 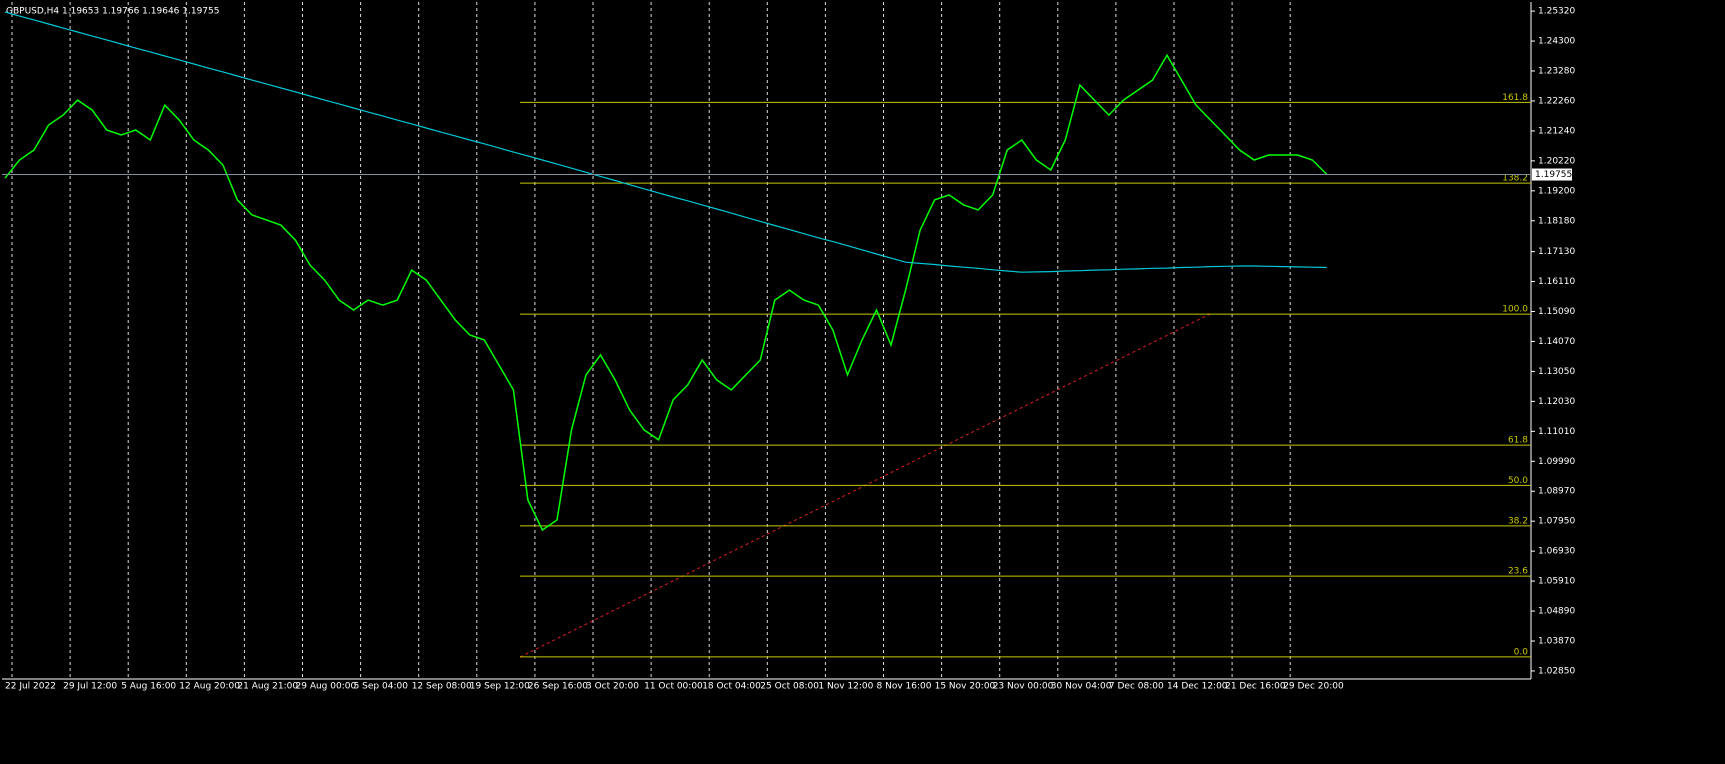 I want to click on x-tick-label: 12 Sep 08:00, so click(x=442, y=687).